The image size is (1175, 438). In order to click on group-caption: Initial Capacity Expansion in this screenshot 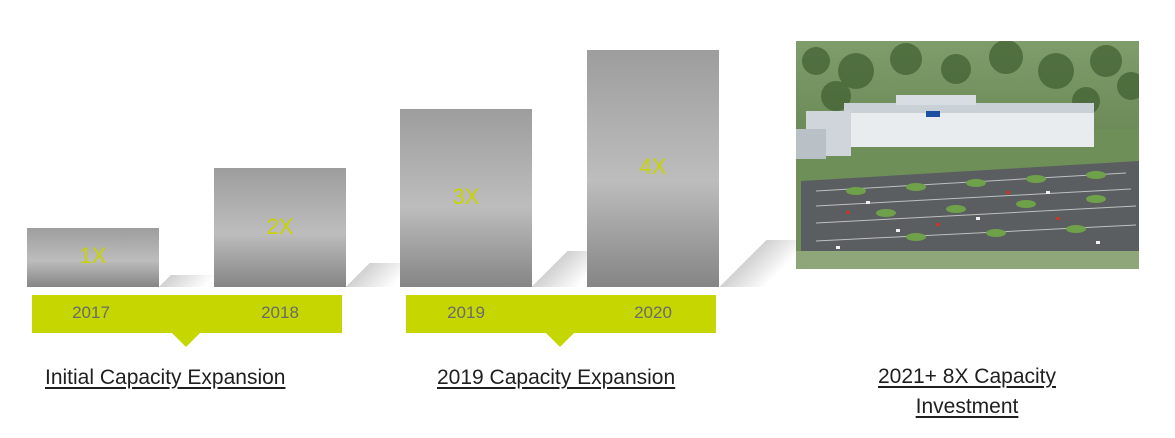, I will do `click(165, 377)`.